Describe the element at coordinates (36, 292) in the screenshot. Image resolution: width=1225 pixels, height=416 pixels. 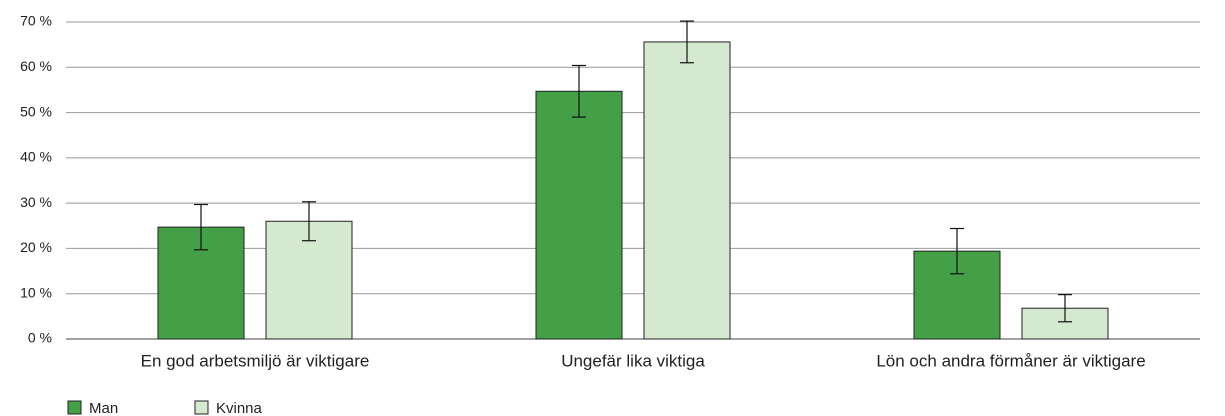
I see `y-tick-label: 10 %` at that location.